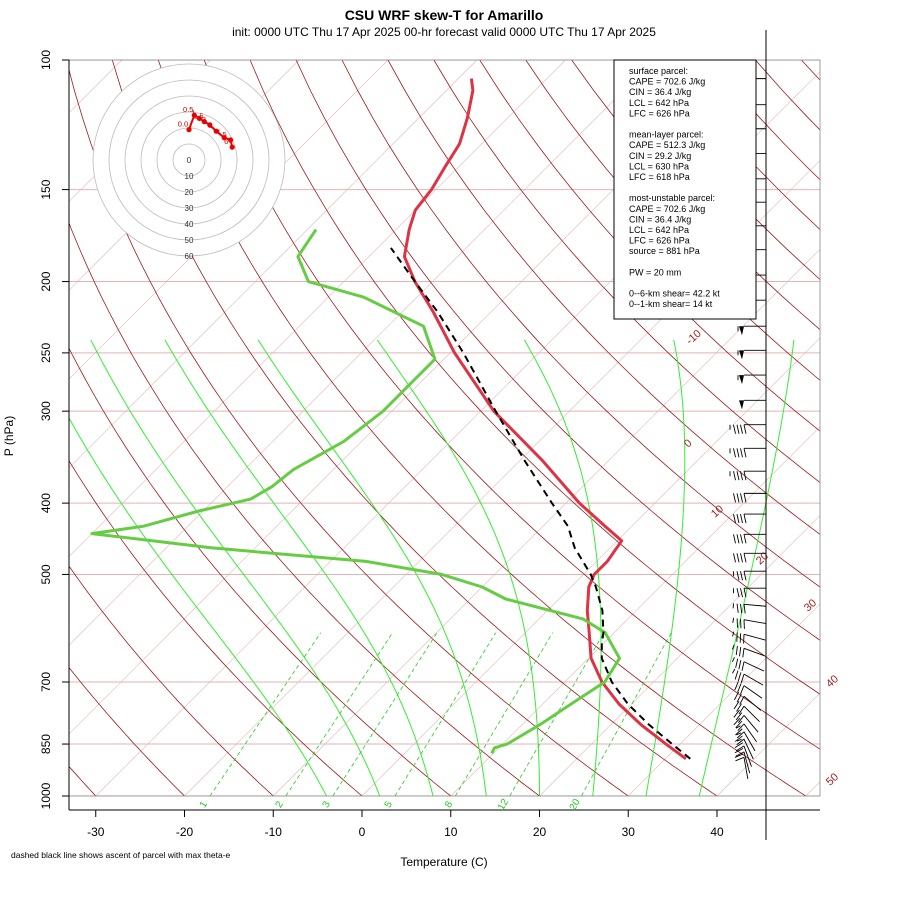 This screenshot has width=900, height=900. What do you see at coordinates (189, 224) in the screenshot?
I see `hodograph-ring-label: 40` at bounding box center [189, 224].